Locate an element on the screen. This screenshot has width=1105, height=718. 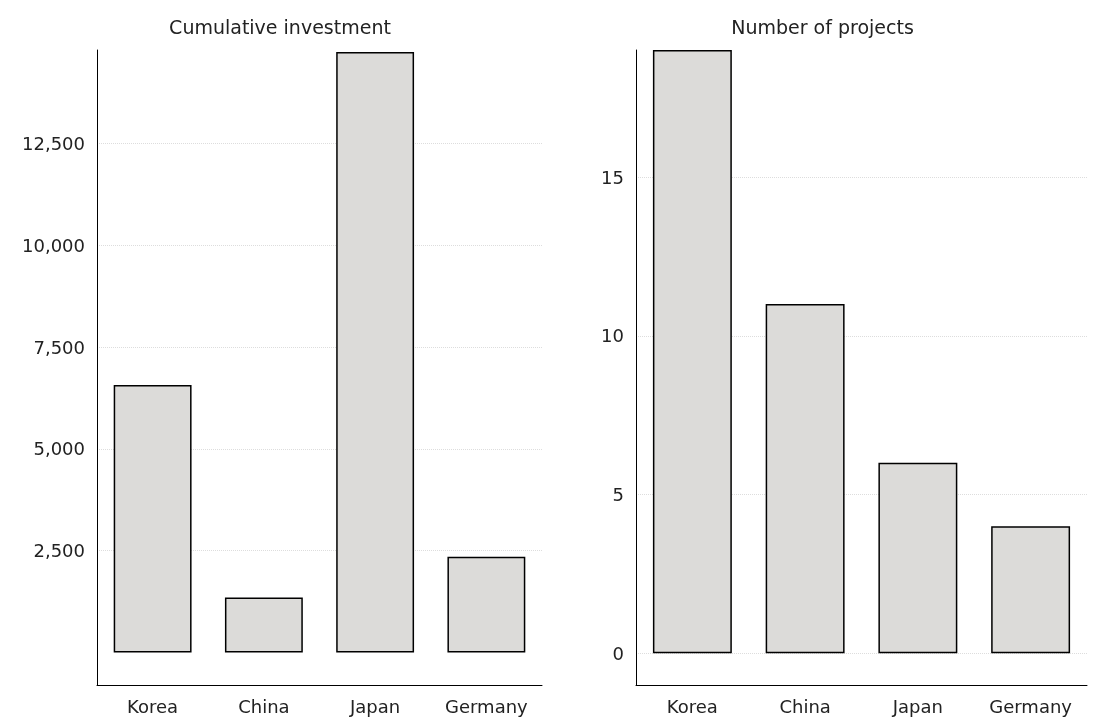
y-tick-label: 5,000 is located at coordinates (59, 449).